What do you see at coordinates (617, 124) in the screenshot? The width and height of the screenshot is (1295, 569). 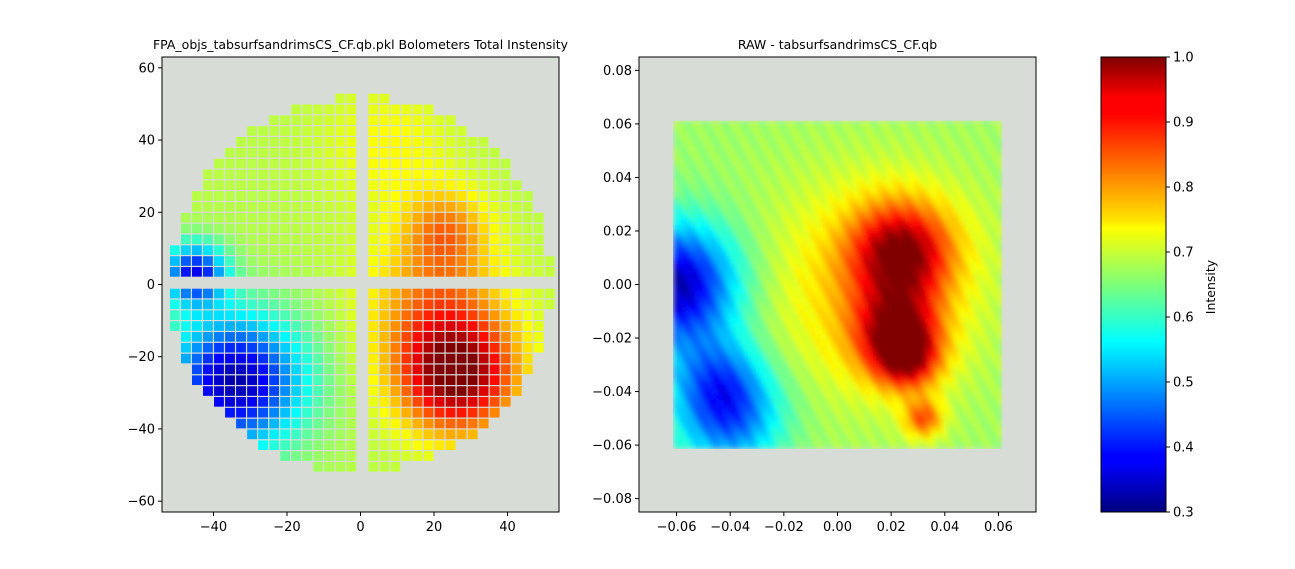 I see `raw-y-tick-label: 0.06` at bounding box center [617, 124].